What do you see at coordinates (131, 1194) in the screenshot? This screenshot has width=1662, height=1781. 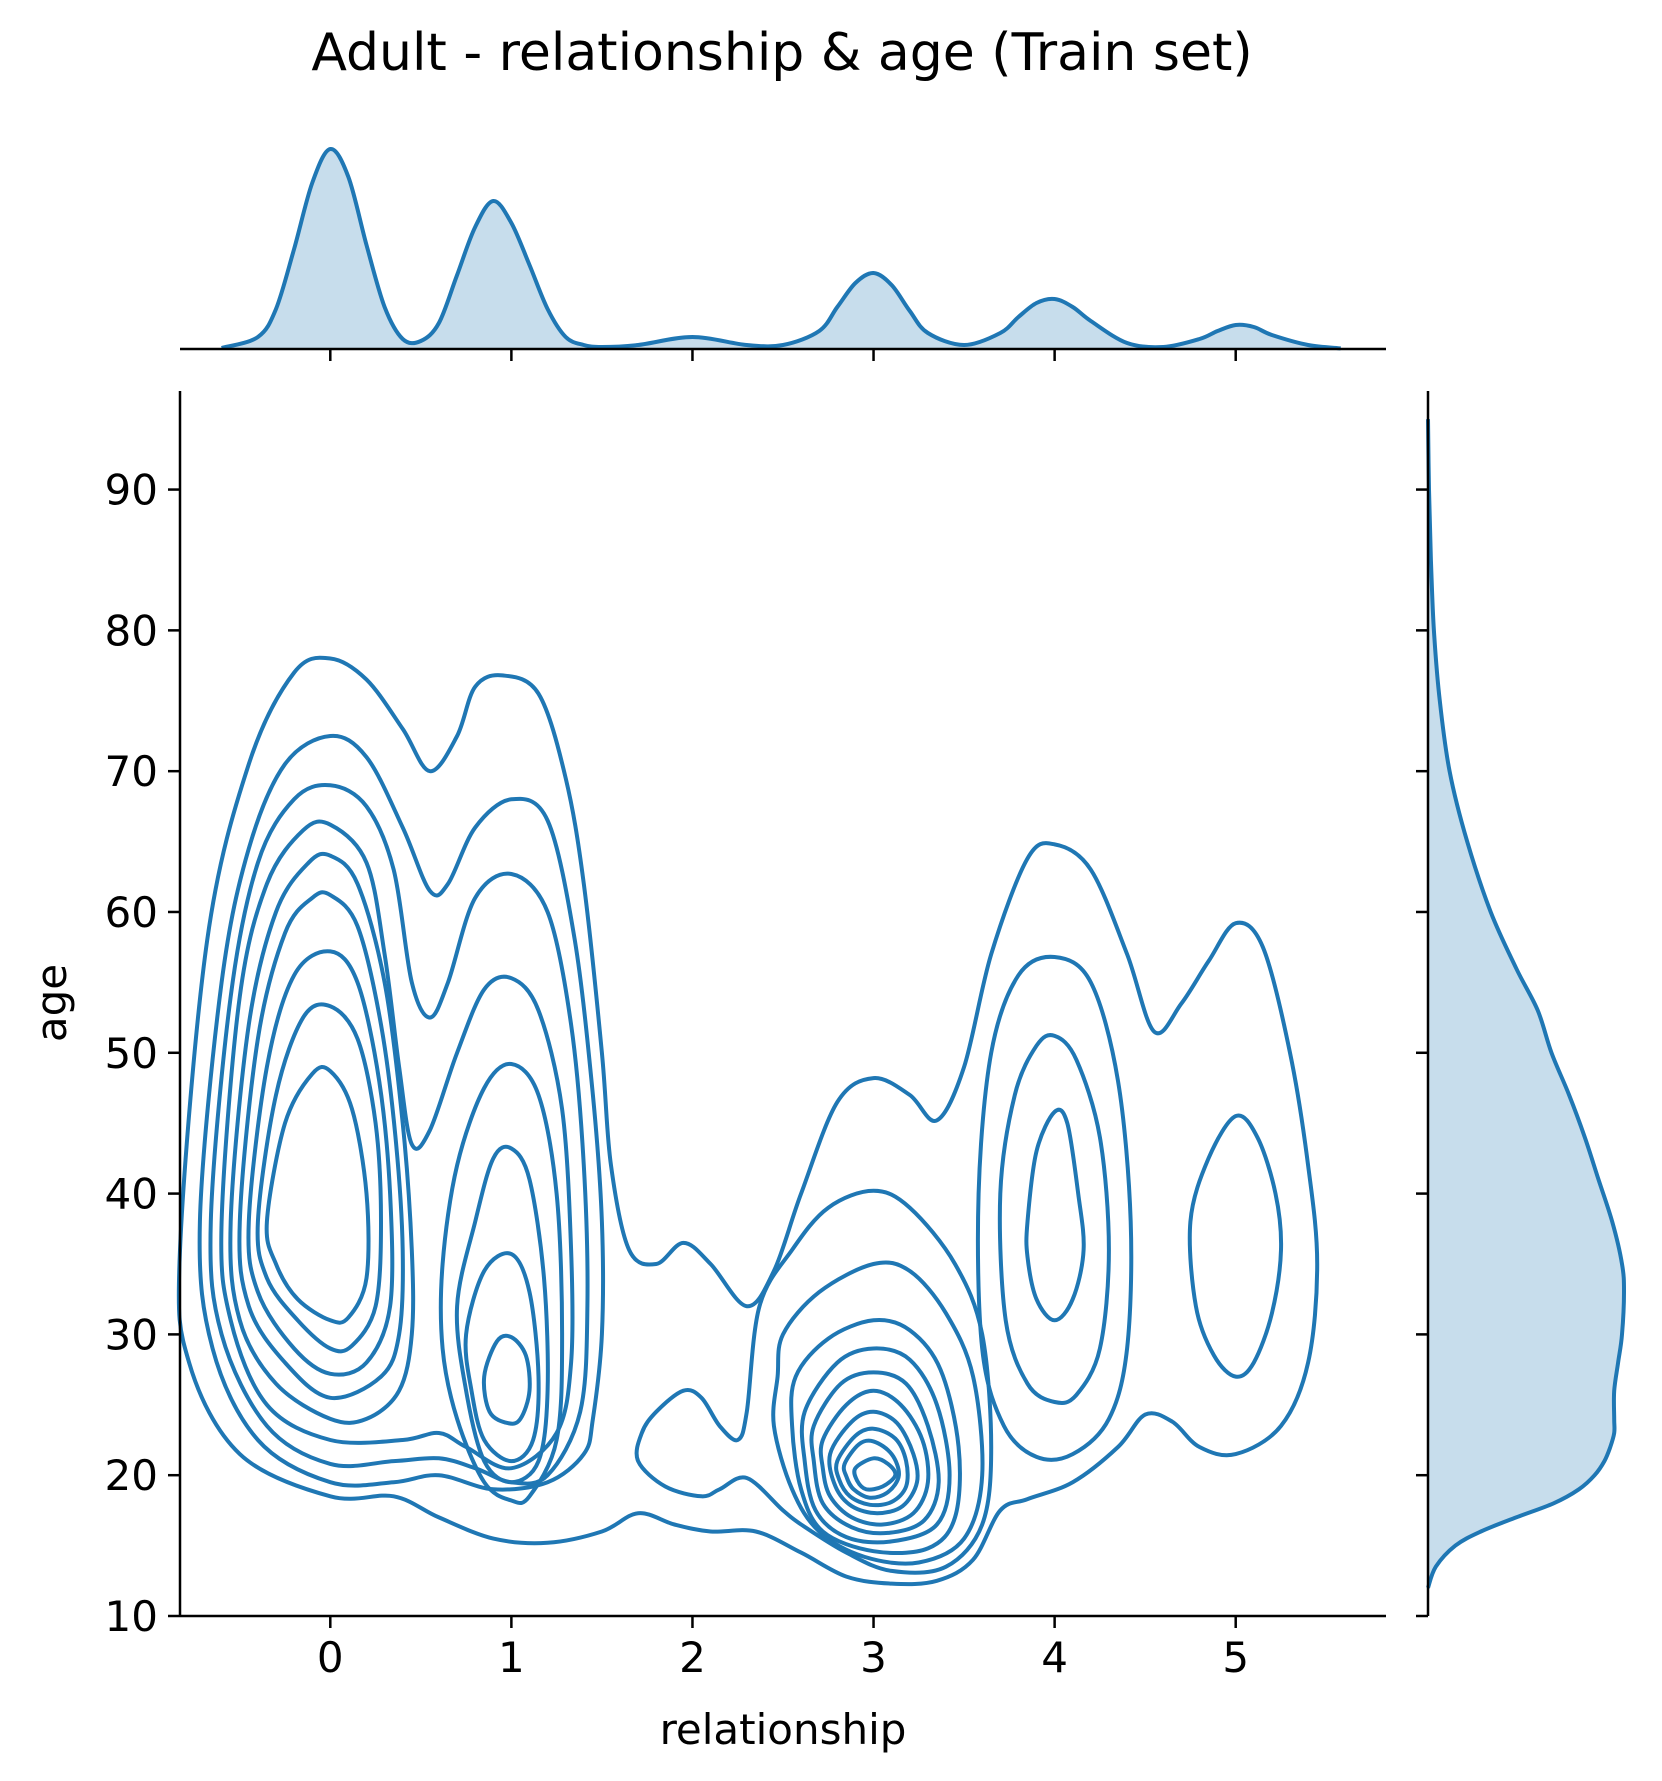 I see `y-tick-label: 40` at bounding box center [131, 1194].